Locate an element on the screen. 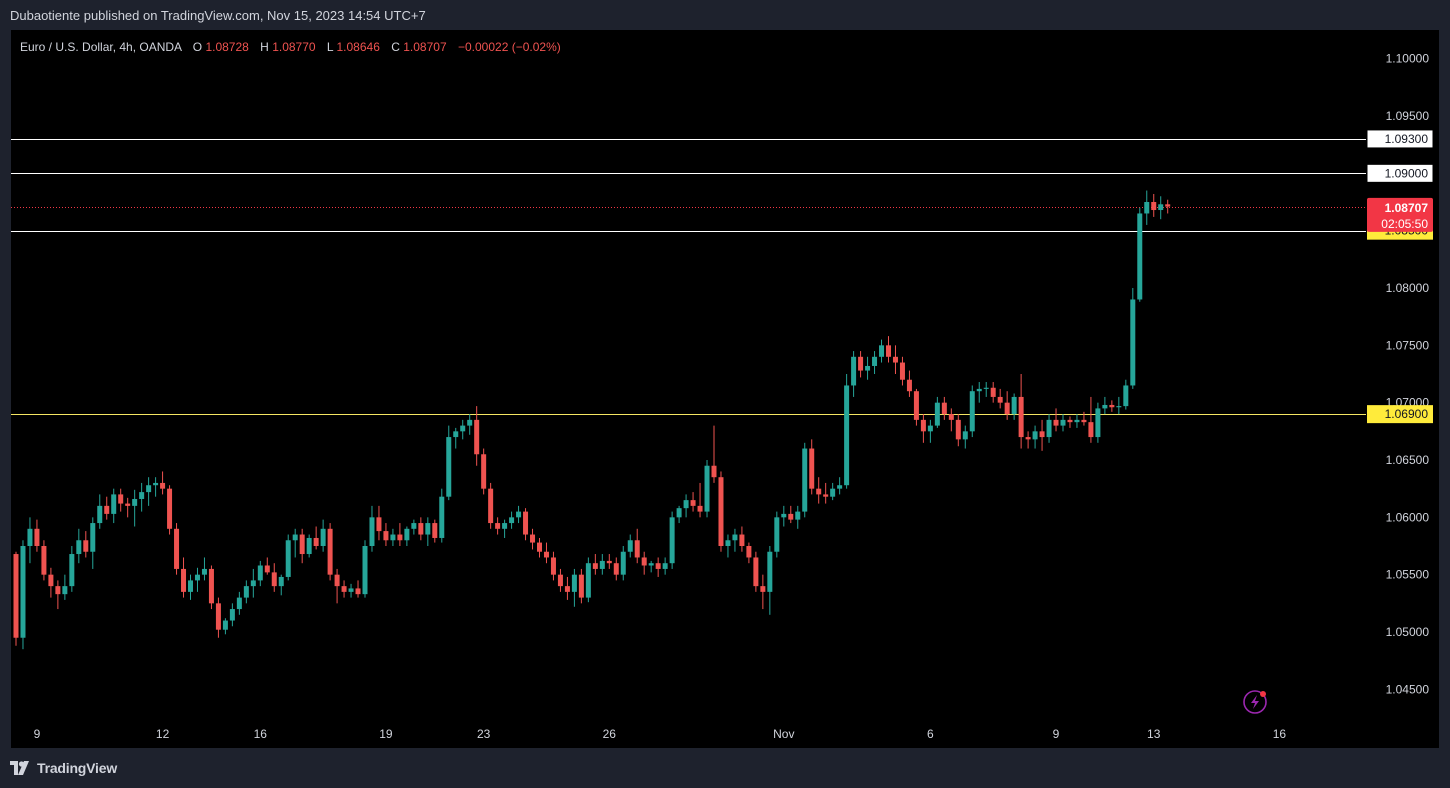 The width and height of the screenshot is (1450, 788). time-tick-label: 19 is located at coordinates (386, 734).